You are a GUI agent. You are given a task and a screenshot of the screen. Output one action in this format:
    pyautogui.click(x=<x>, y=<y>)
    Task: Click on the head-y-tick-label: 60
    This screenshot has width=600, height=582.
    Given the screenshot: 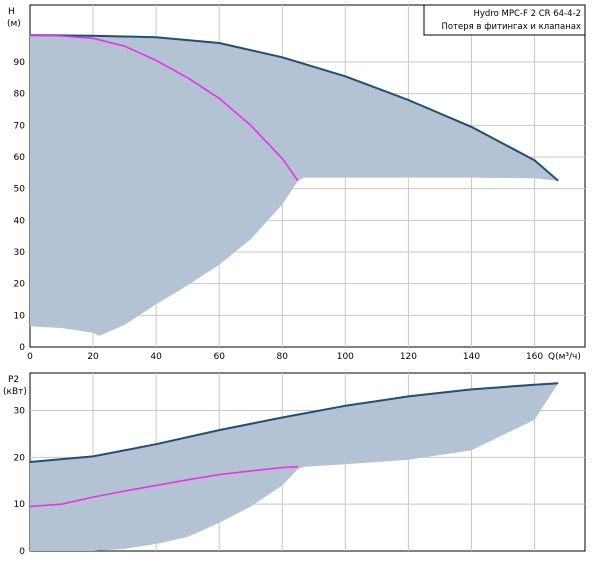 What is the action you would take?
    pyautogui.click(x=20, y=158)
    